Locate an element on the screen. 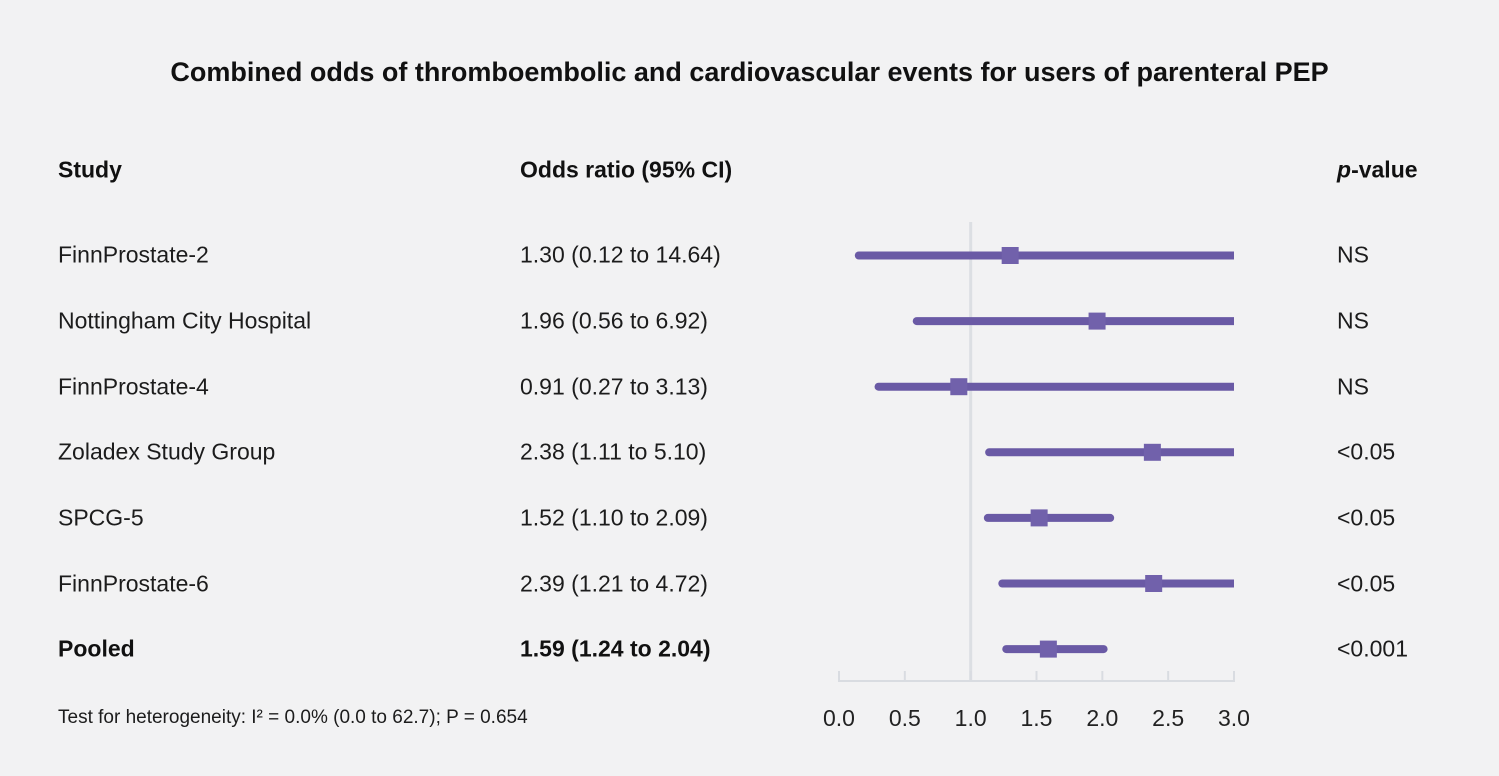 This screenshot has height=776, width=1499. study-name: FinnProstate-6 is located at coordinates (133, 583).